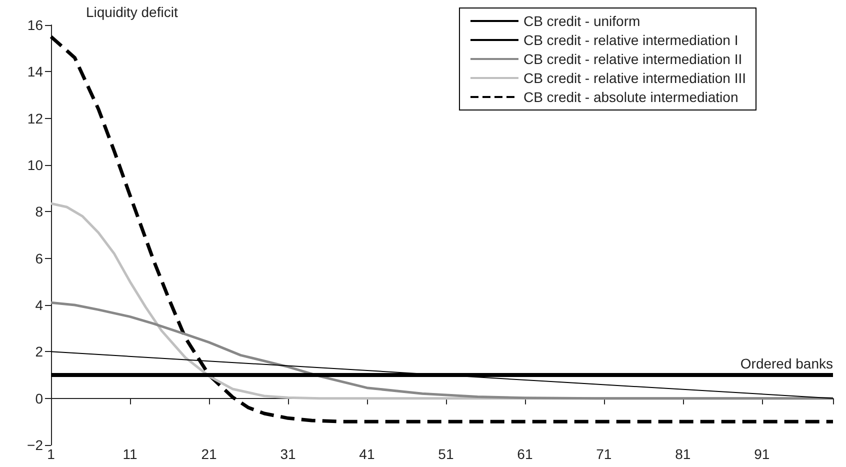  What do you see at coordinates (35, 118) in the screenshot?
I see `y-tick-label: 12` at bounding box center [35, 118].